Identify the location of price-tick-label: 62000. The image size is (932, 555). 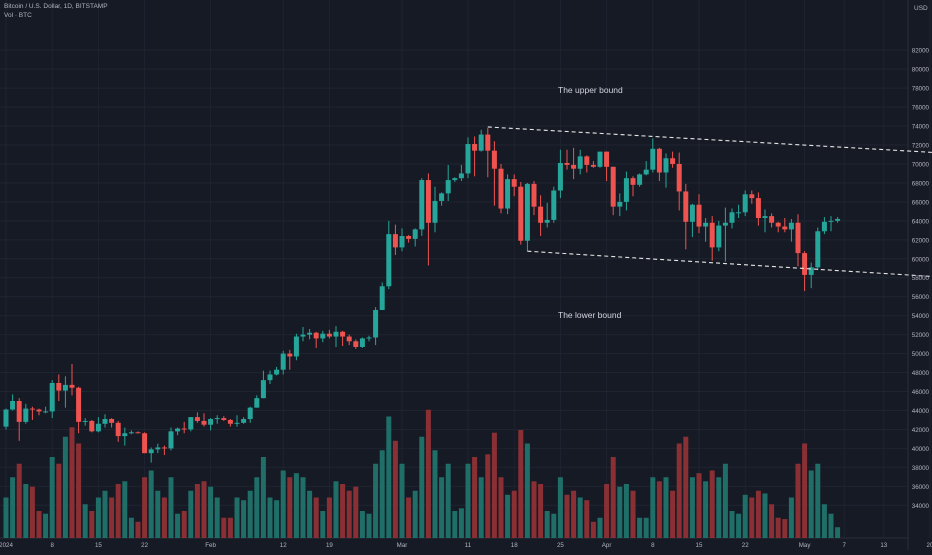
(921, 240).